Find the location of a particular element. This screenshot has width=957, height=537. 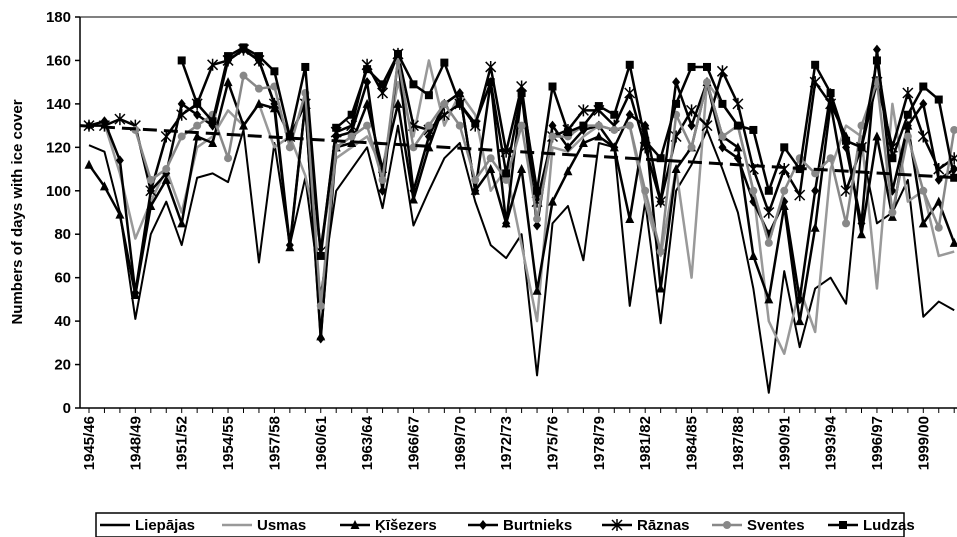

y-tick-label: 60 is located at coordinates (62, 278).